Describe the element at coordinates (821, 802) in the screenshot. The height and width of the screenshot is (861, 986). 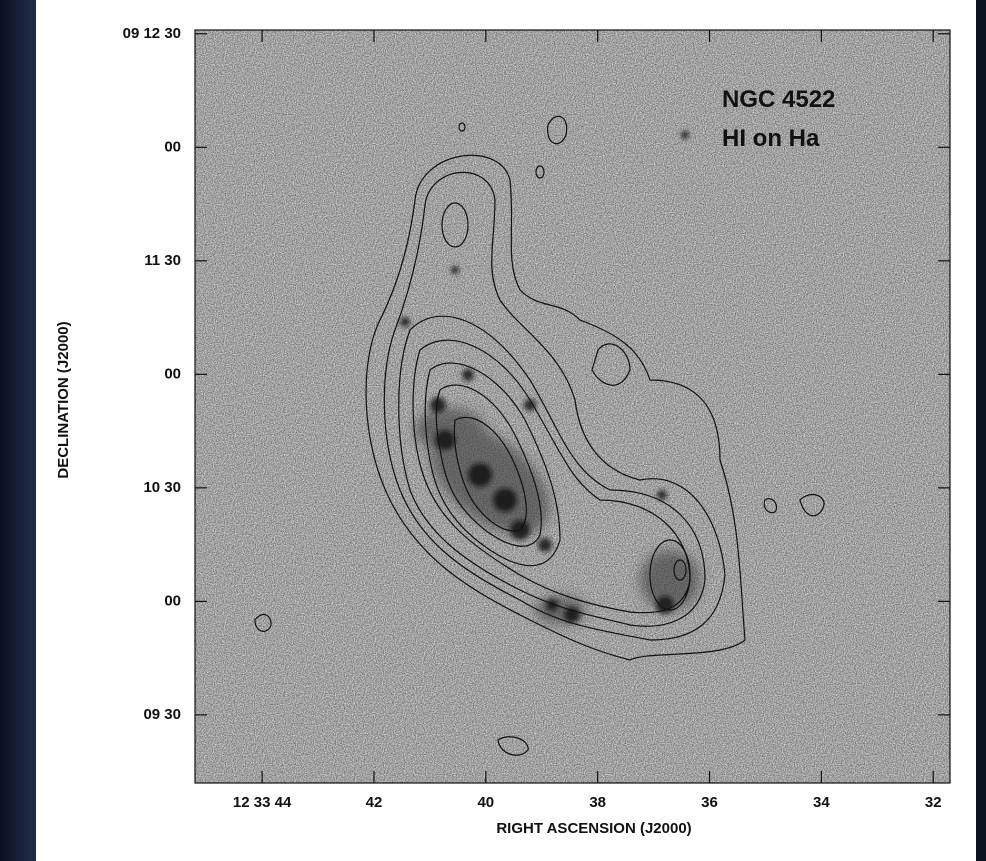
I see `x-tick-label: 34` at that location.